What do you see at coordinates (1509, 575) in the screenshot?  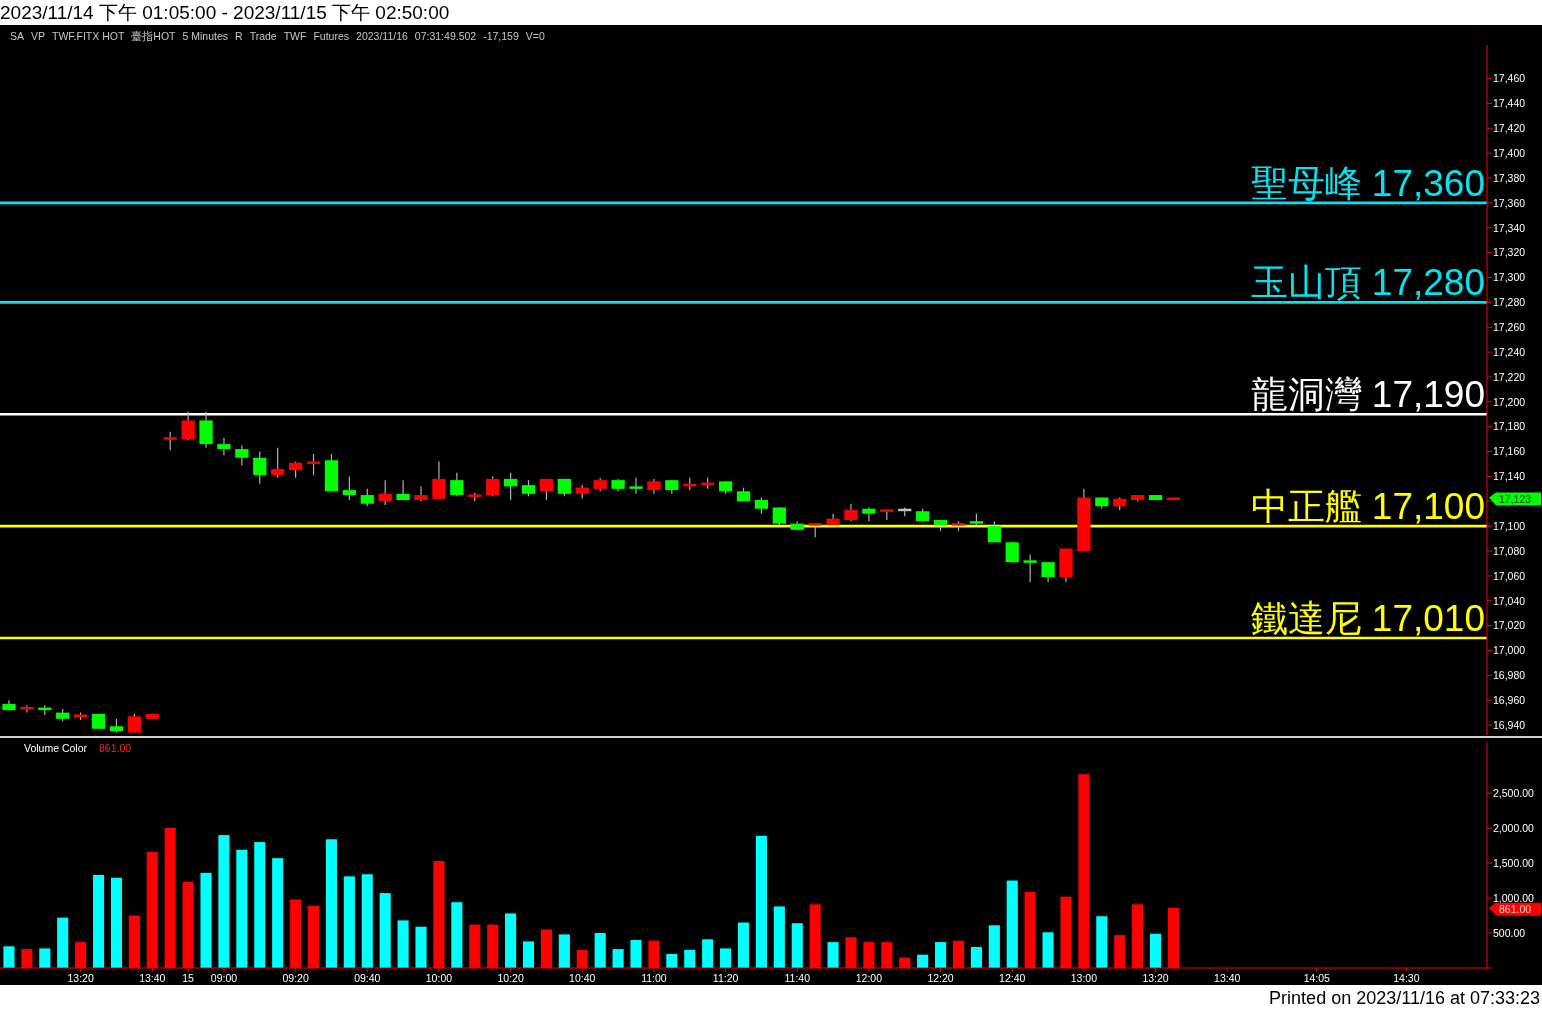 I see `y-tick-label: 17,060` at bounding box center [1509, 575].